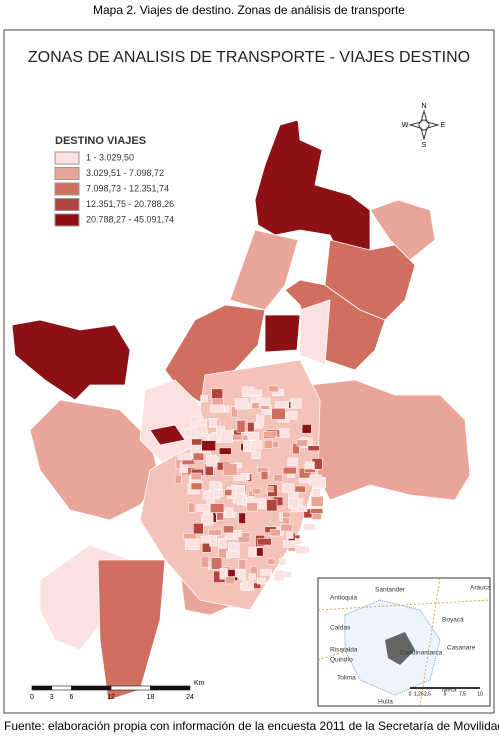 The height and width of the screenshot is (743, 499). Describe the element at coordinates (385, 702) in the screenshot. I see `inset-label: Huila` at that location.